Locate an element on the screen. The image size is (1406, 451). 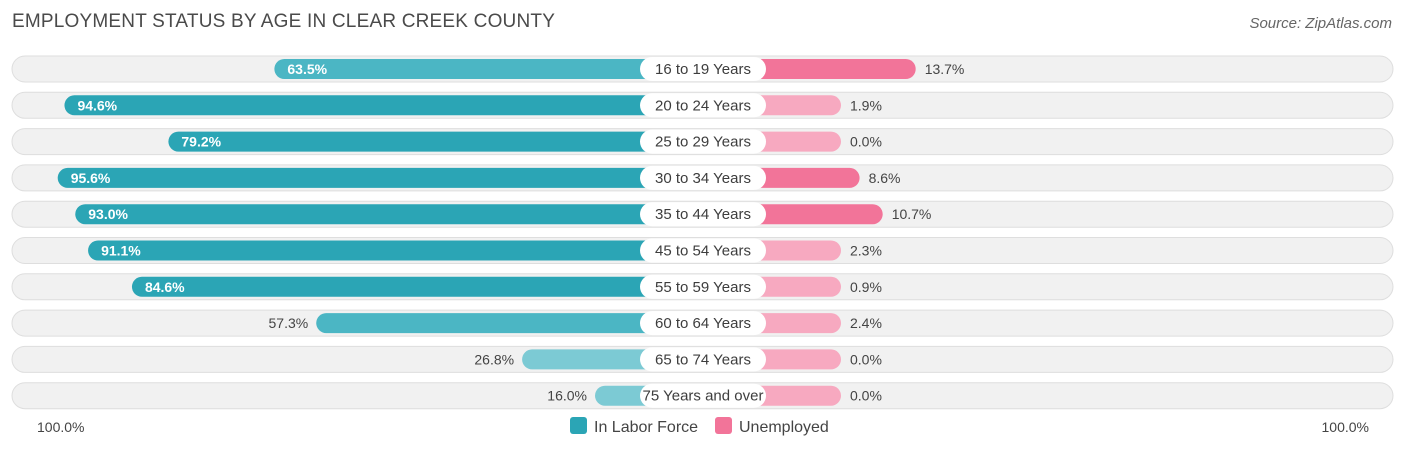
chart-row-60-to-64-years: 60 to 64 Years 57.3% 2.4% is located at coordinates (702, 323).